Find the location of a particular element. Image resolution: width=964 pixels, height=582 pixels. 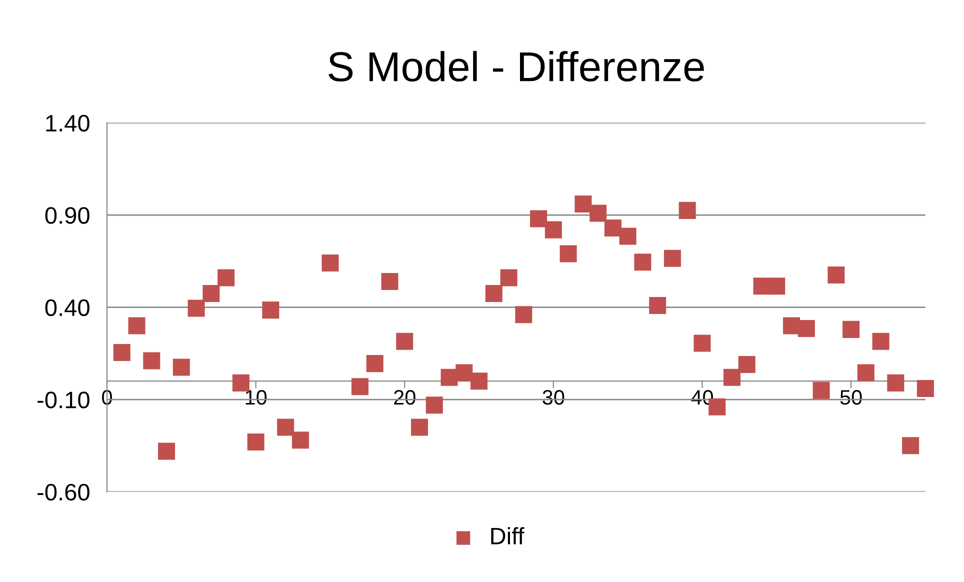

y-tick-label: -0.10 is located at coordinates (64, 400).